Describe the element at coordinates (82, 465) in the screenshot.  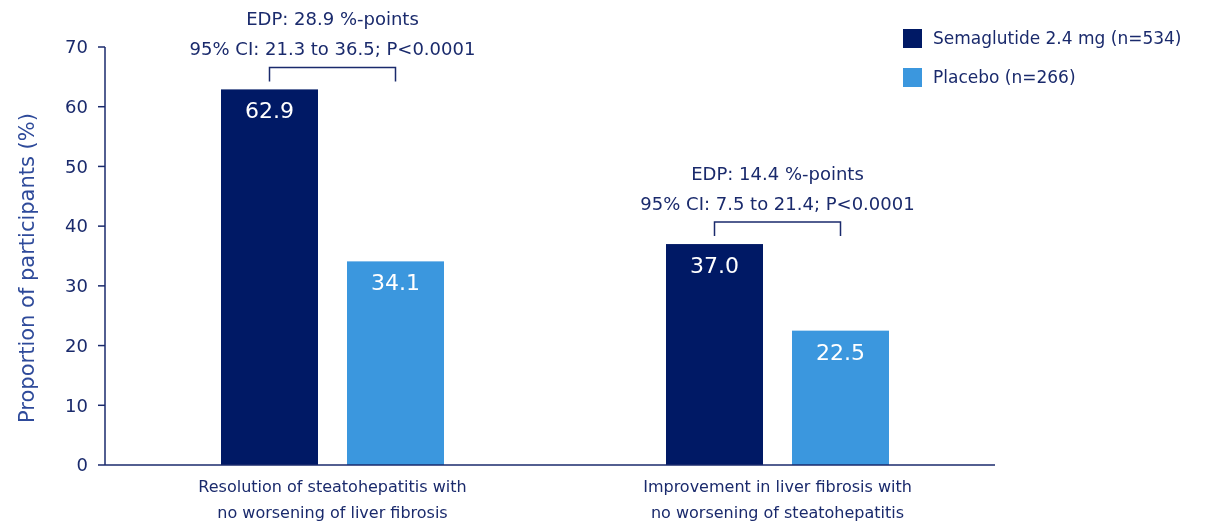
I see `y-tick-label: 0` at that location.